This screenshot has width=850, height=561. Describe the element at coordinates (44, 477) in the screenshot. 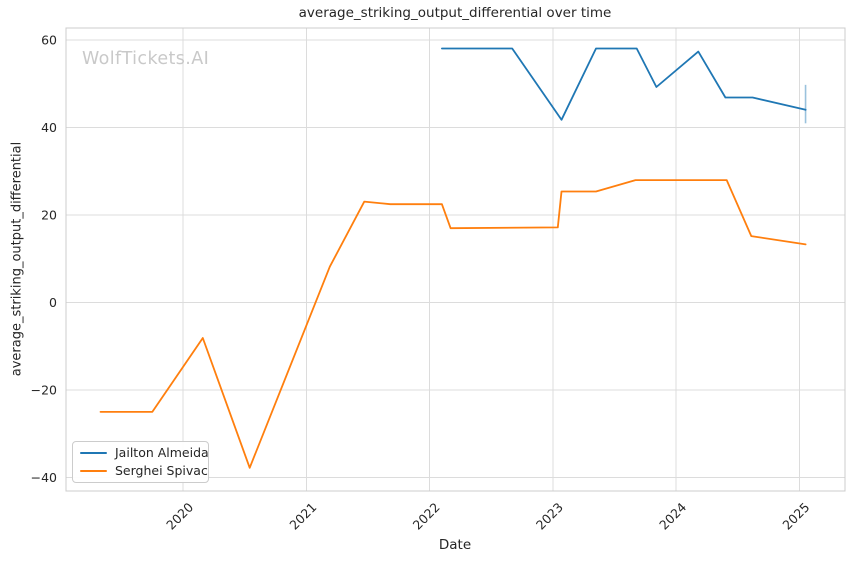

I see `y-tick-label: −40` at that location.